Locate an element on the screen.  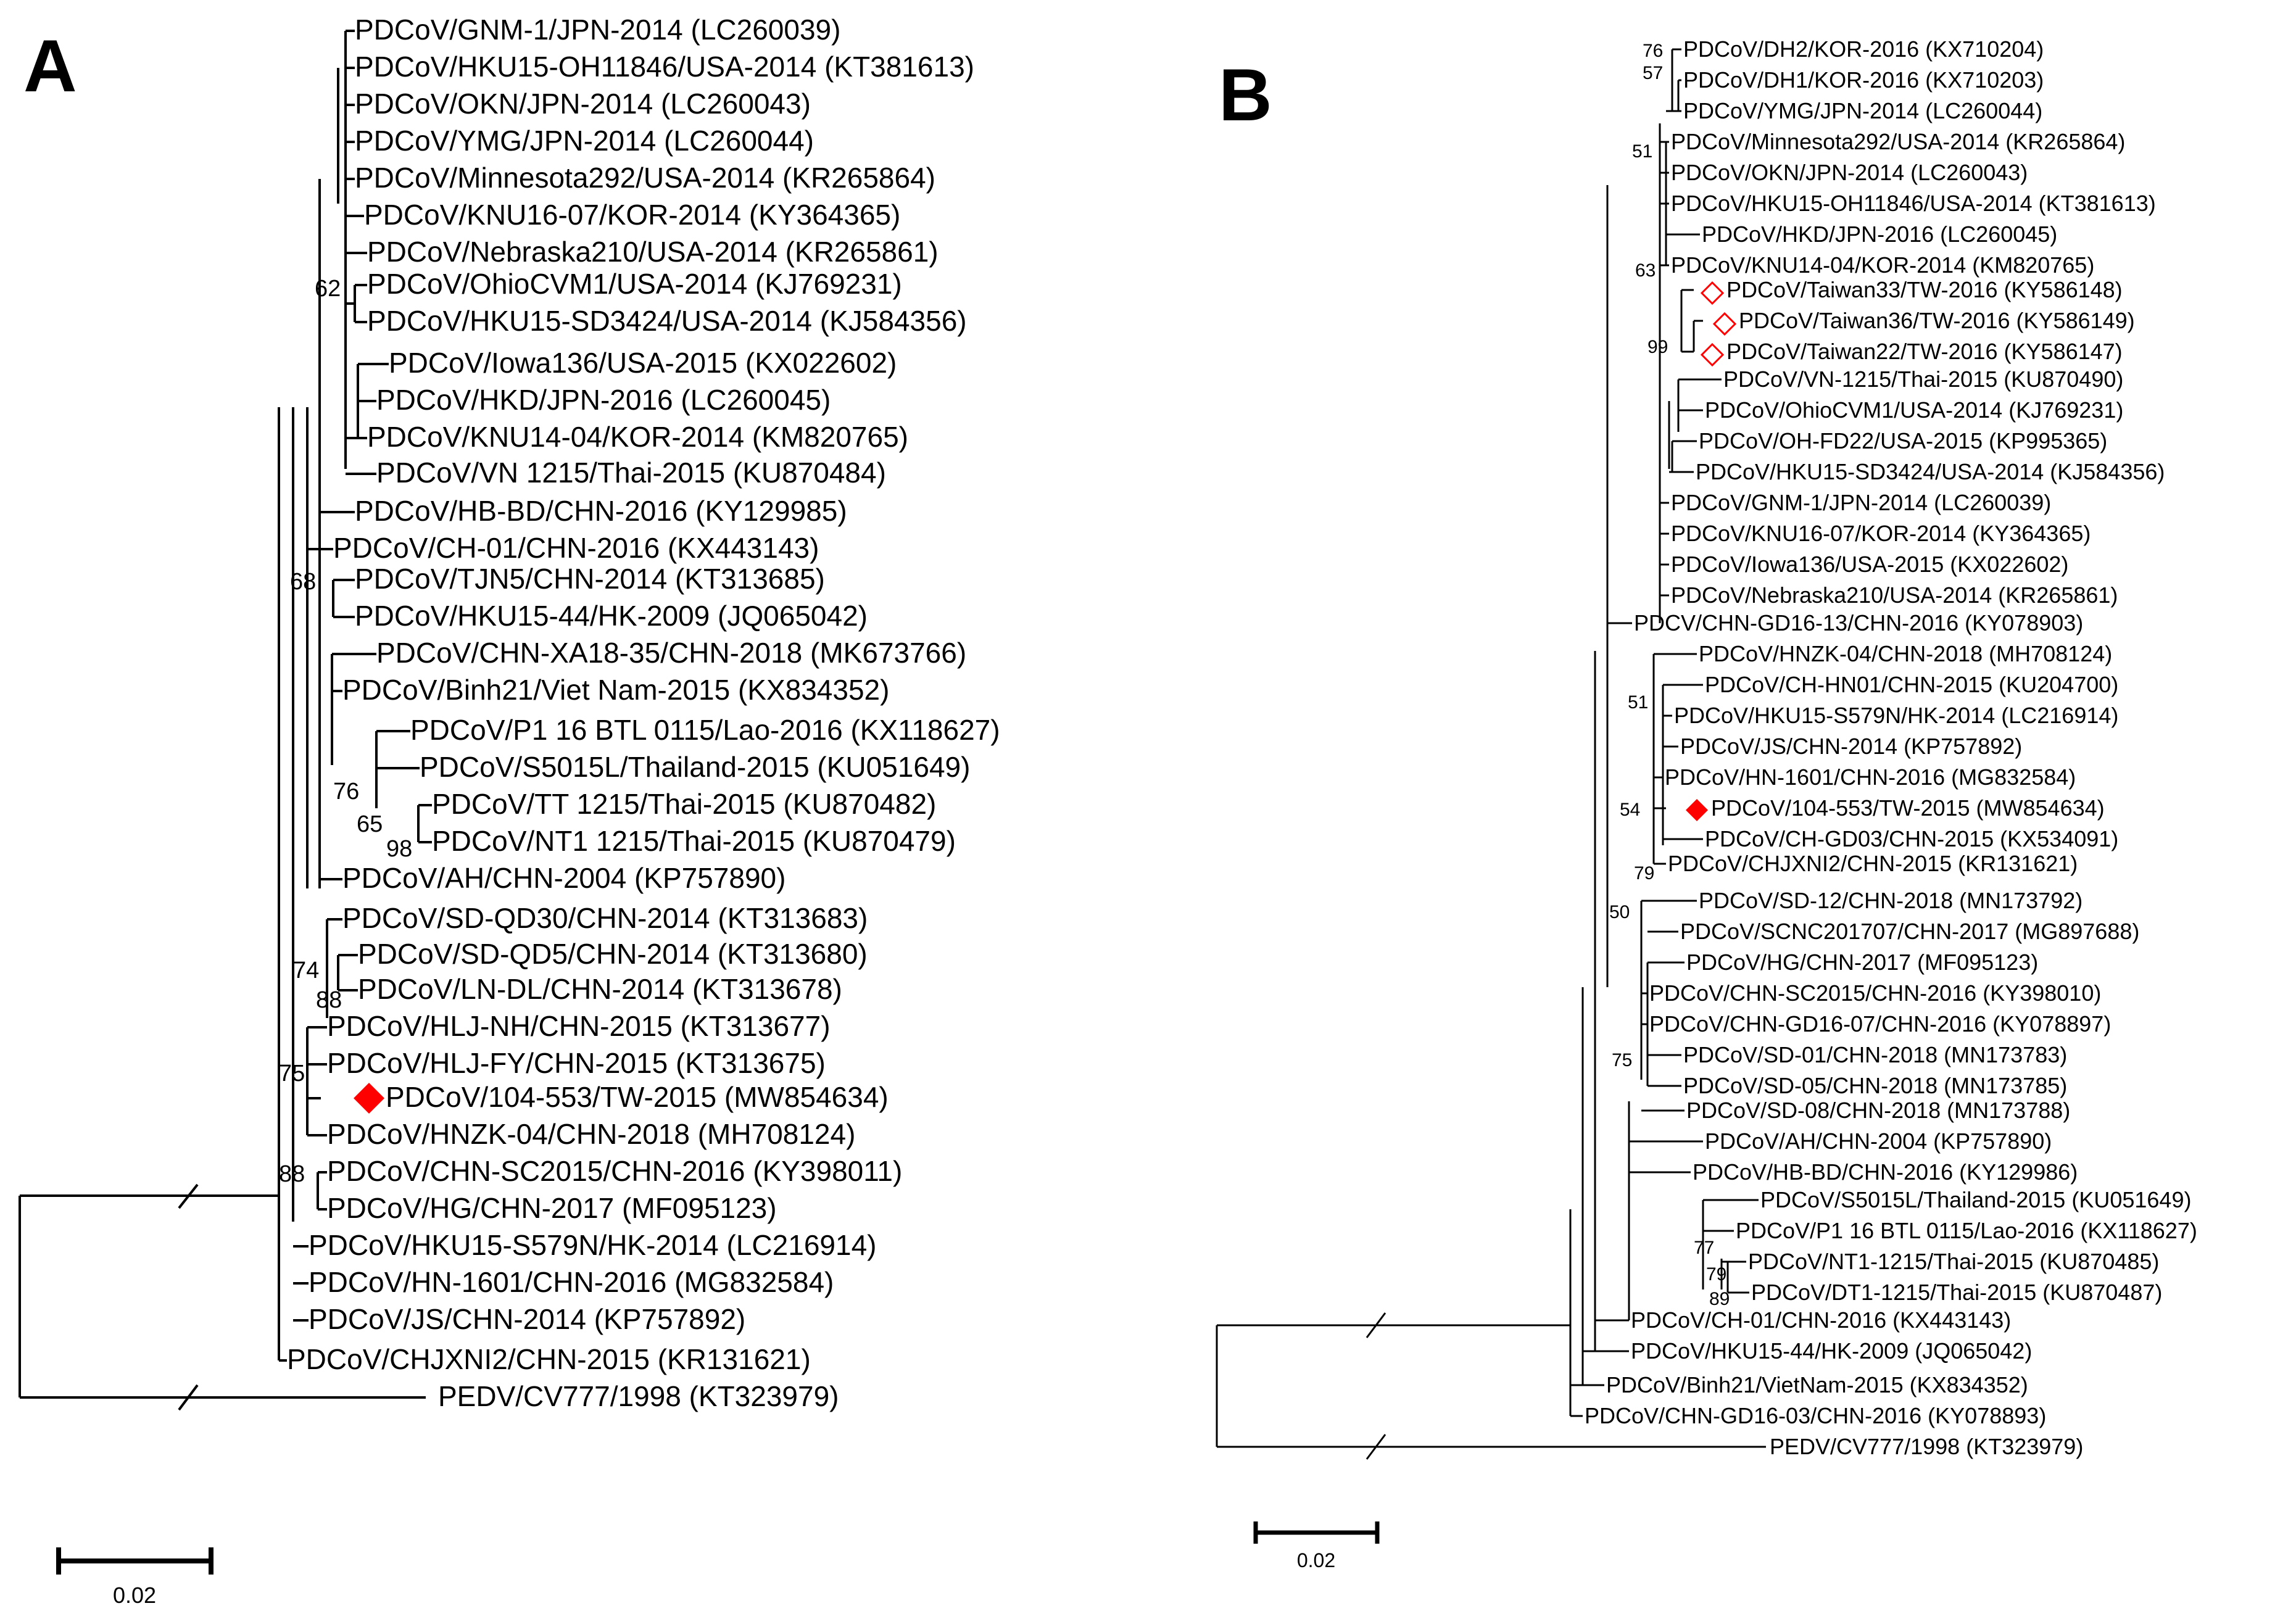
leaf-label: PDCoV/HLJ-FY/CHN-2015 (KT313675) is located at coordinates (576, 1063).